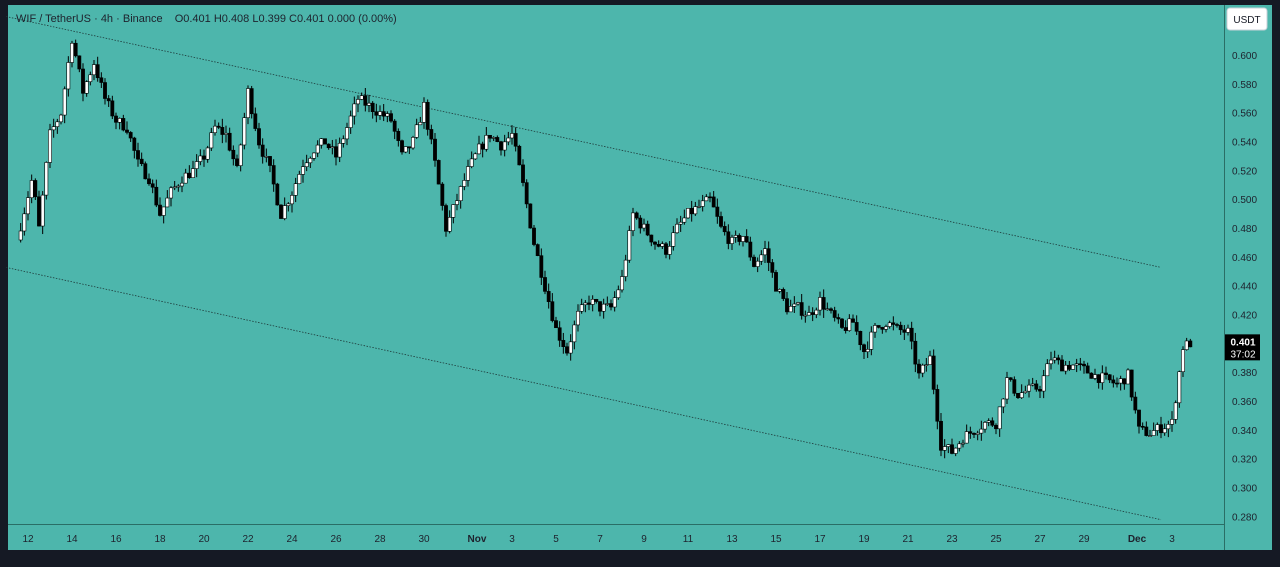 The width and height of the screenshot is (1280, 567). Describe the element at coordinates (1244, 488) in the screenshot. I see `price-tick-label: 0.300` at that location.